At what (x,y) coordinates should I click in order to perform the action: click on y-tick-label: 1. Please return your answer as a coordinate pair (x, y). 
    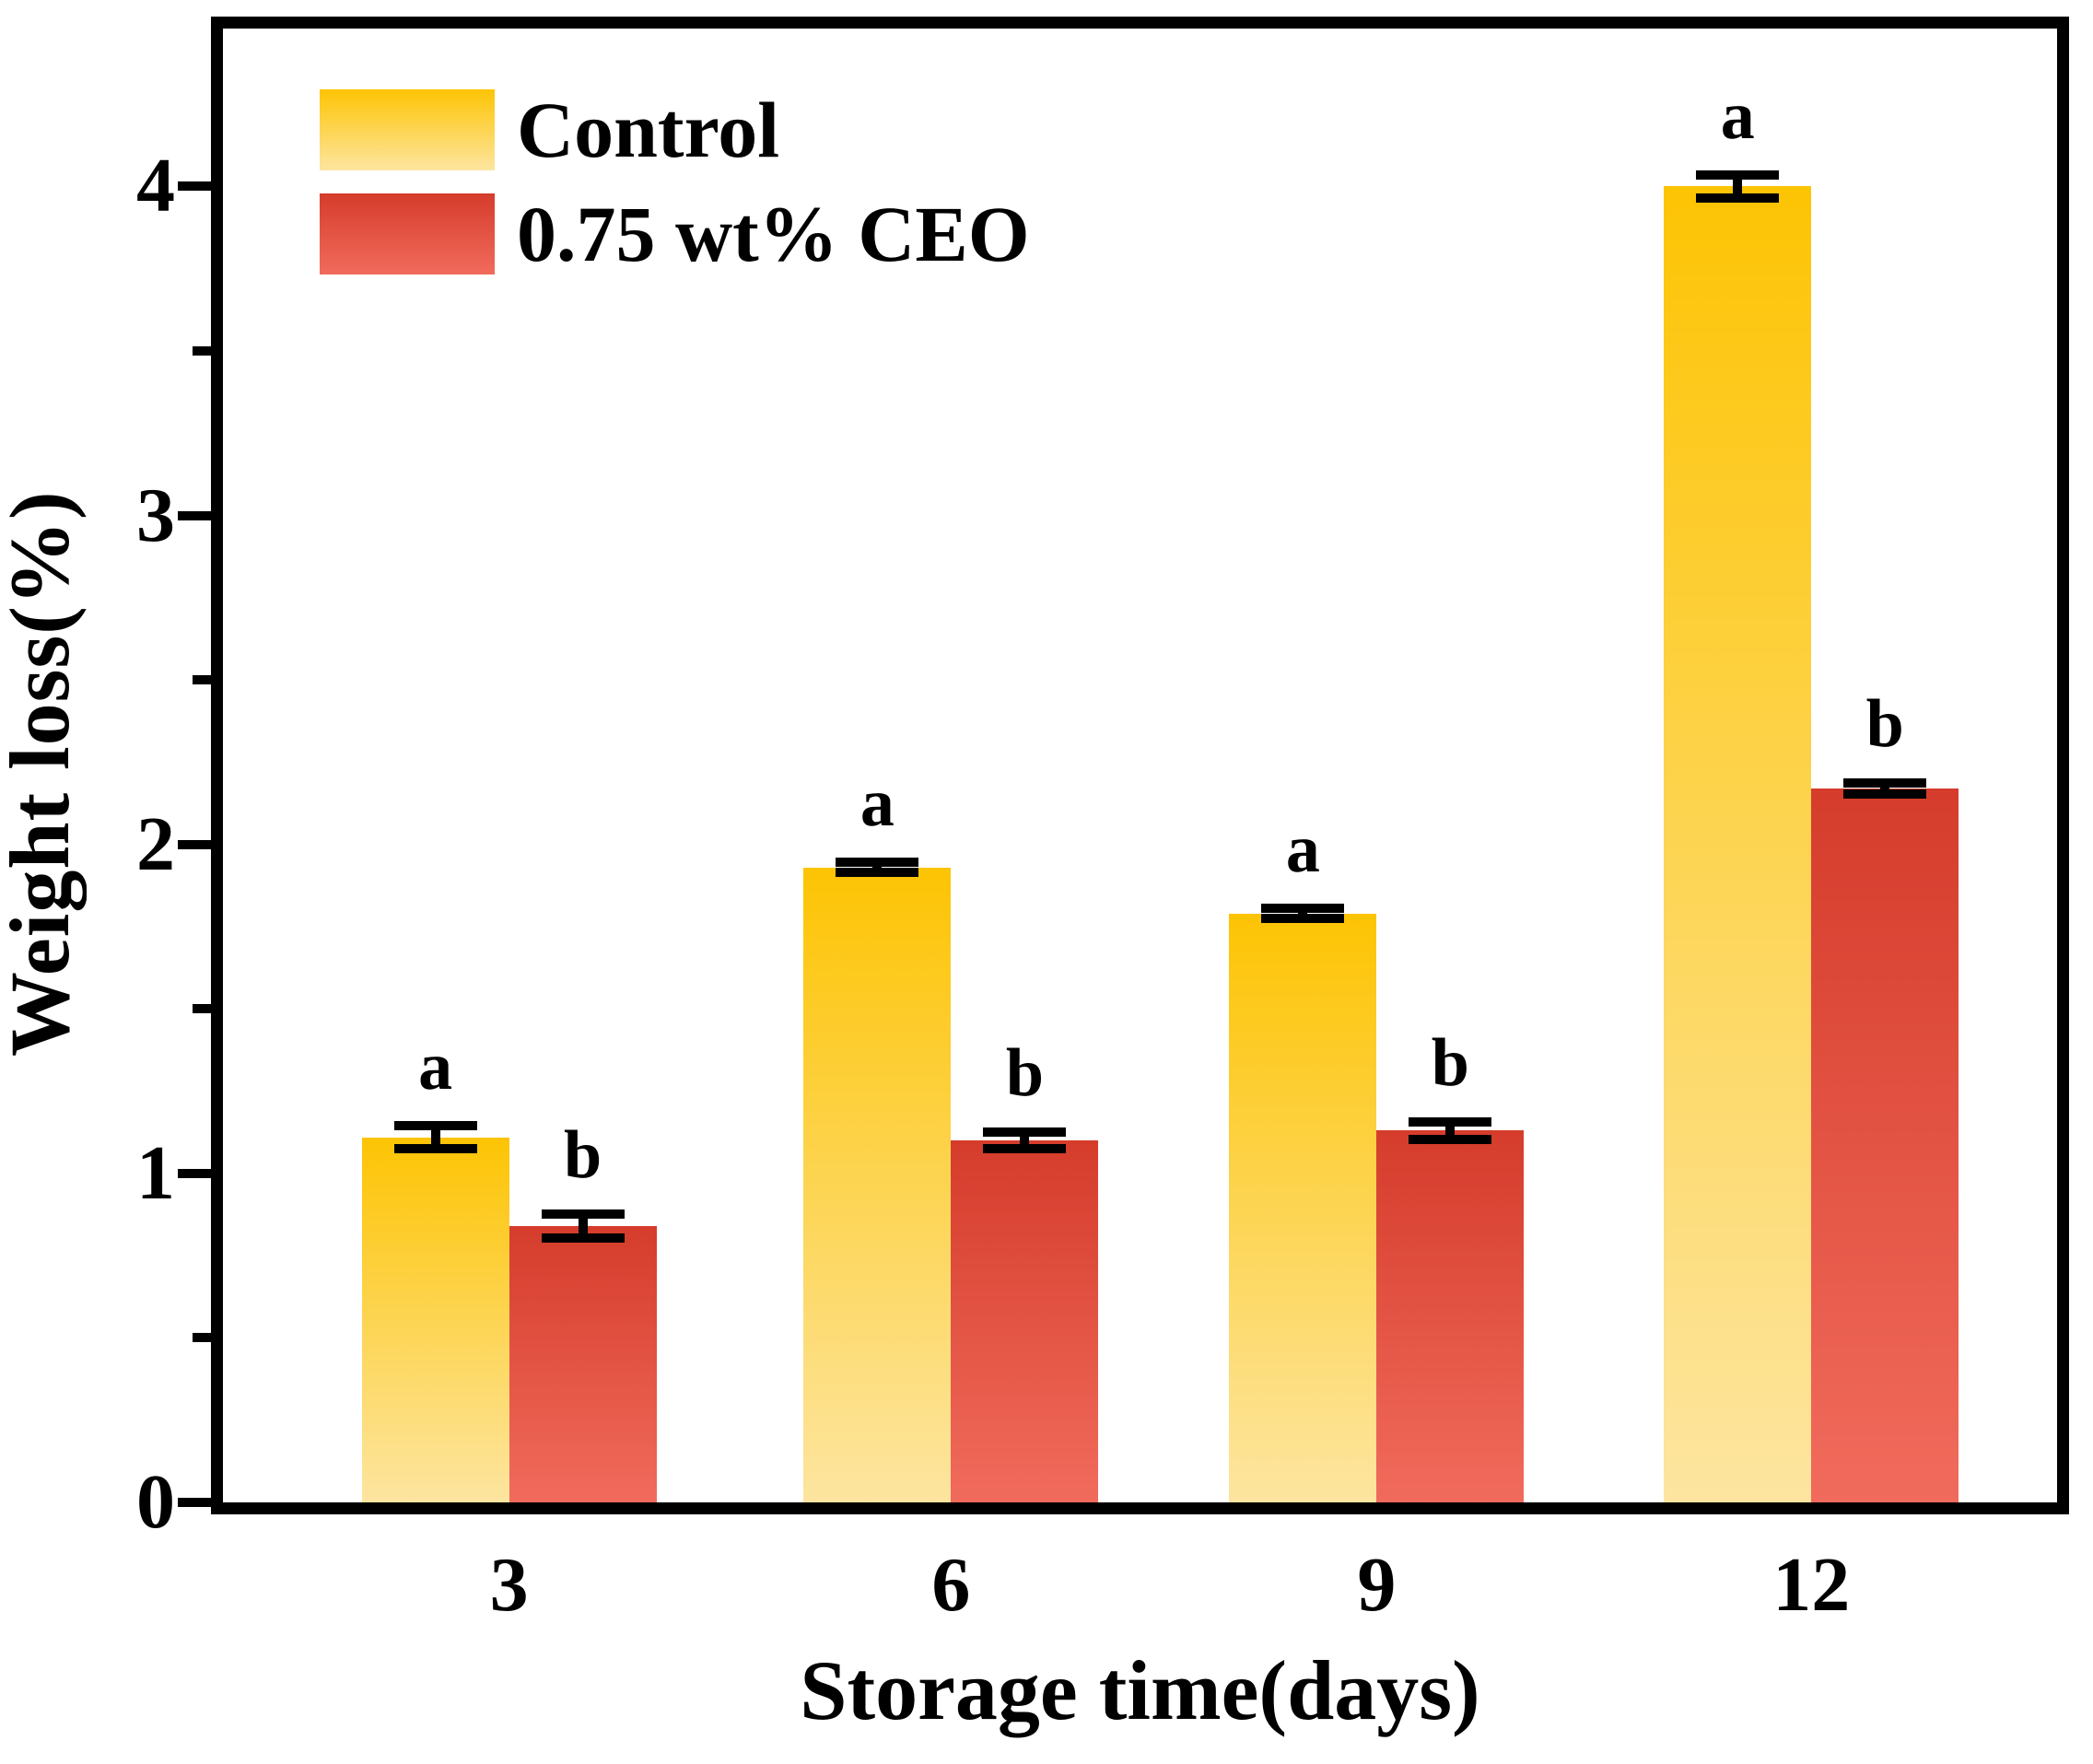
    Looking at the image, I should click on (155, 1173).